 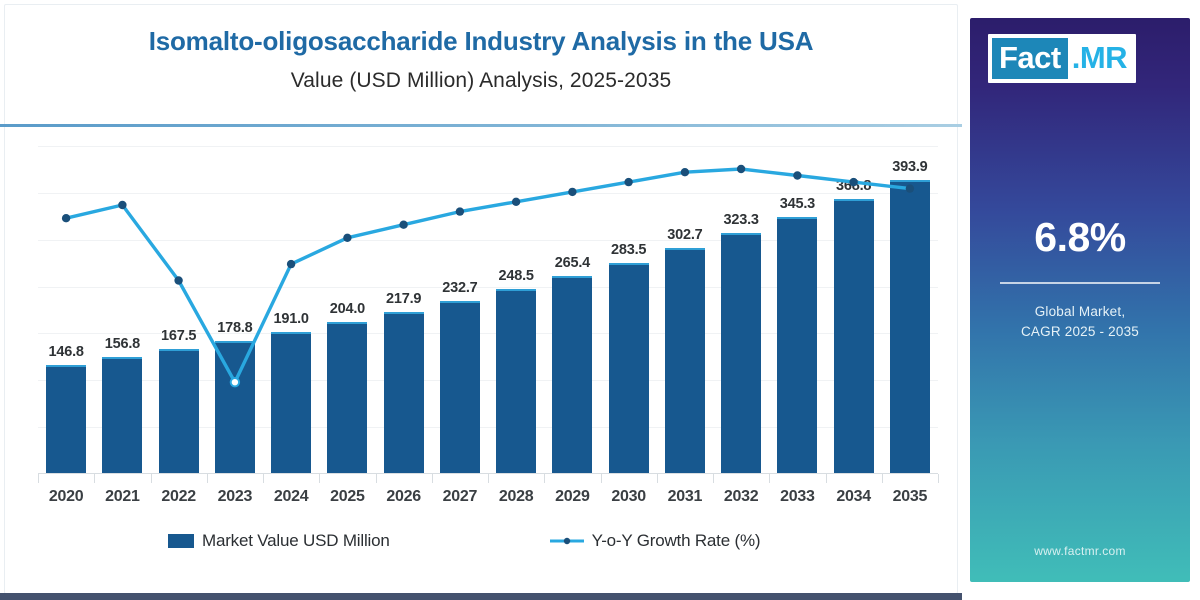 I want to click on bar-slot: 167.5, so click(x=179, y=310).